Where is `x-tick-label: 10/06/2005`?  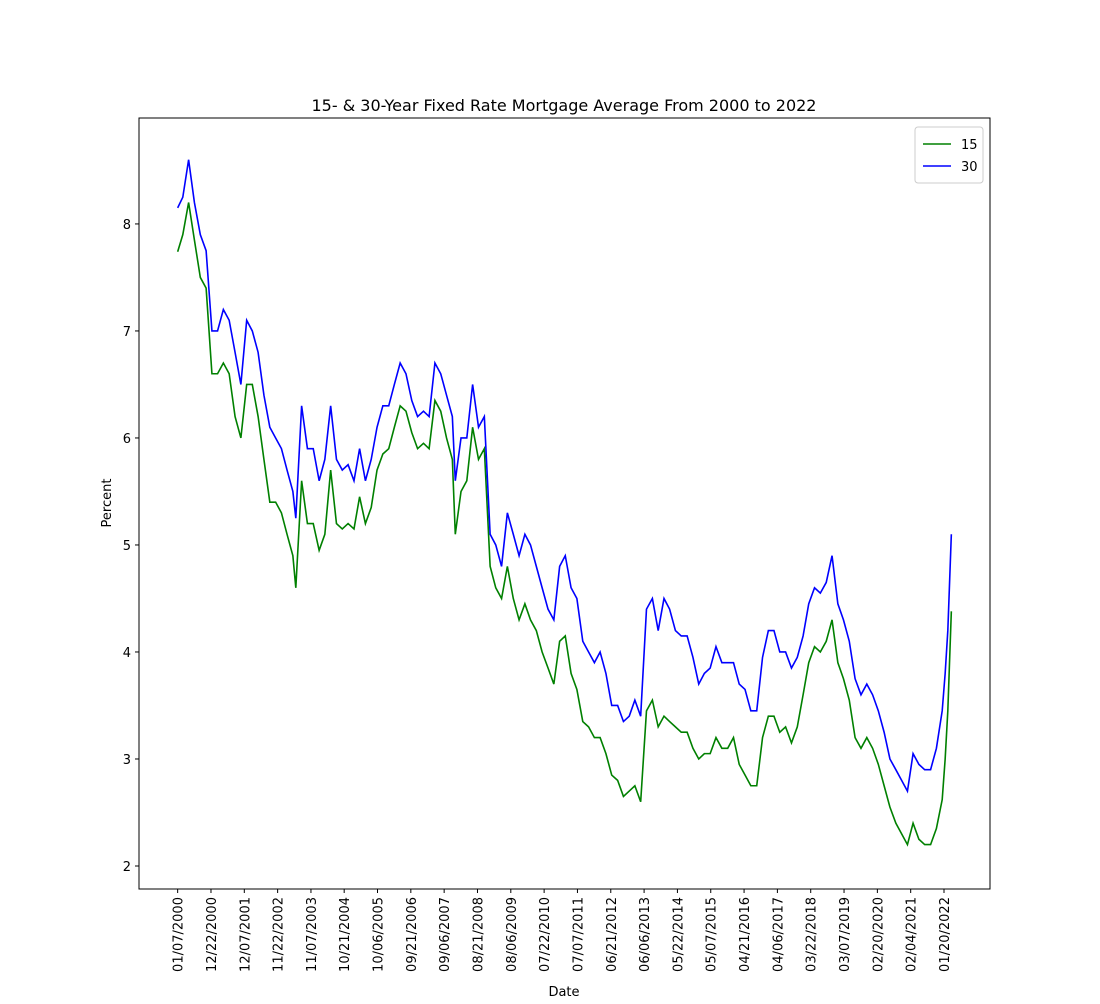 x-tick-label: 10/06/2005 is located at coordinates (379, 934).